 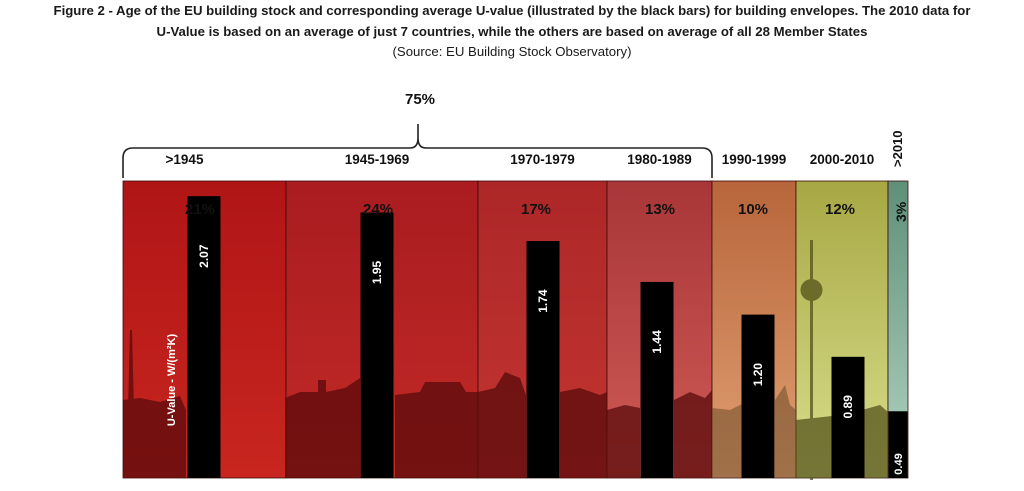 What do you see at coordinates (420, 99) in the screenshot?
I see `brace-label: 75%` at bounding box center [420, 99].